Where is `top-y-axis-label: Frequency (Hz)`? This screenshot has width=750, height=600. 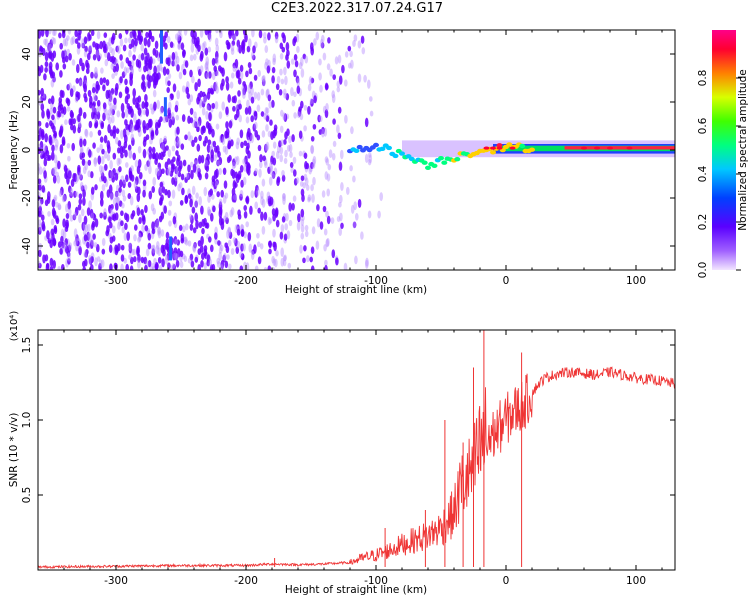 top-y-axis-label: Frequency (Hz) is located at coordinates (14, 149).